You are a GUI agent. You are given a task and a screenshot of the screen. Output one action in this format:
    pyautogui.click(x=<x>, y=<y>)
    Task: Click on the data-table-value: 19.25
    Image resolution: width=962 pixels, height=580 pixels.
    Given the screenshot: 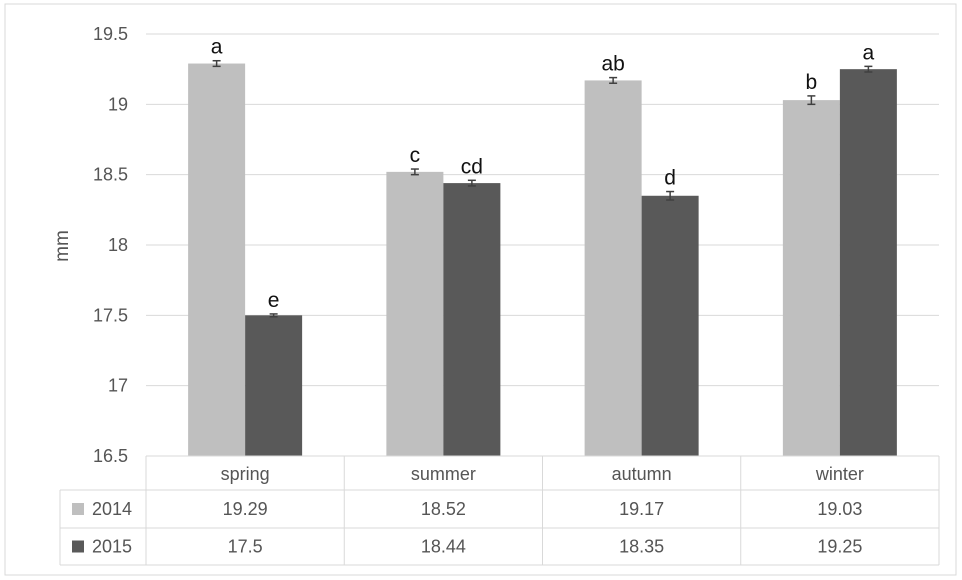 What is the action you would take?
    pyautogui.click(x=839, y=547)
    